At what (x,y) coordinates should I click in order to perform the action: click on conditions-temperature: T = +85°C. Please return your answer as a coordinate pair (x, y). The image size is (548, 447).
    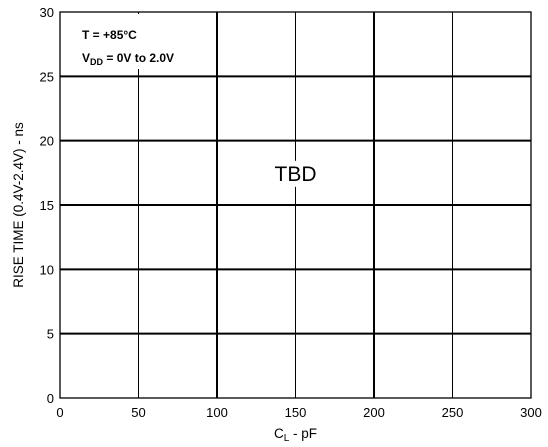
    Looking at the image, I should click on (109, 35).